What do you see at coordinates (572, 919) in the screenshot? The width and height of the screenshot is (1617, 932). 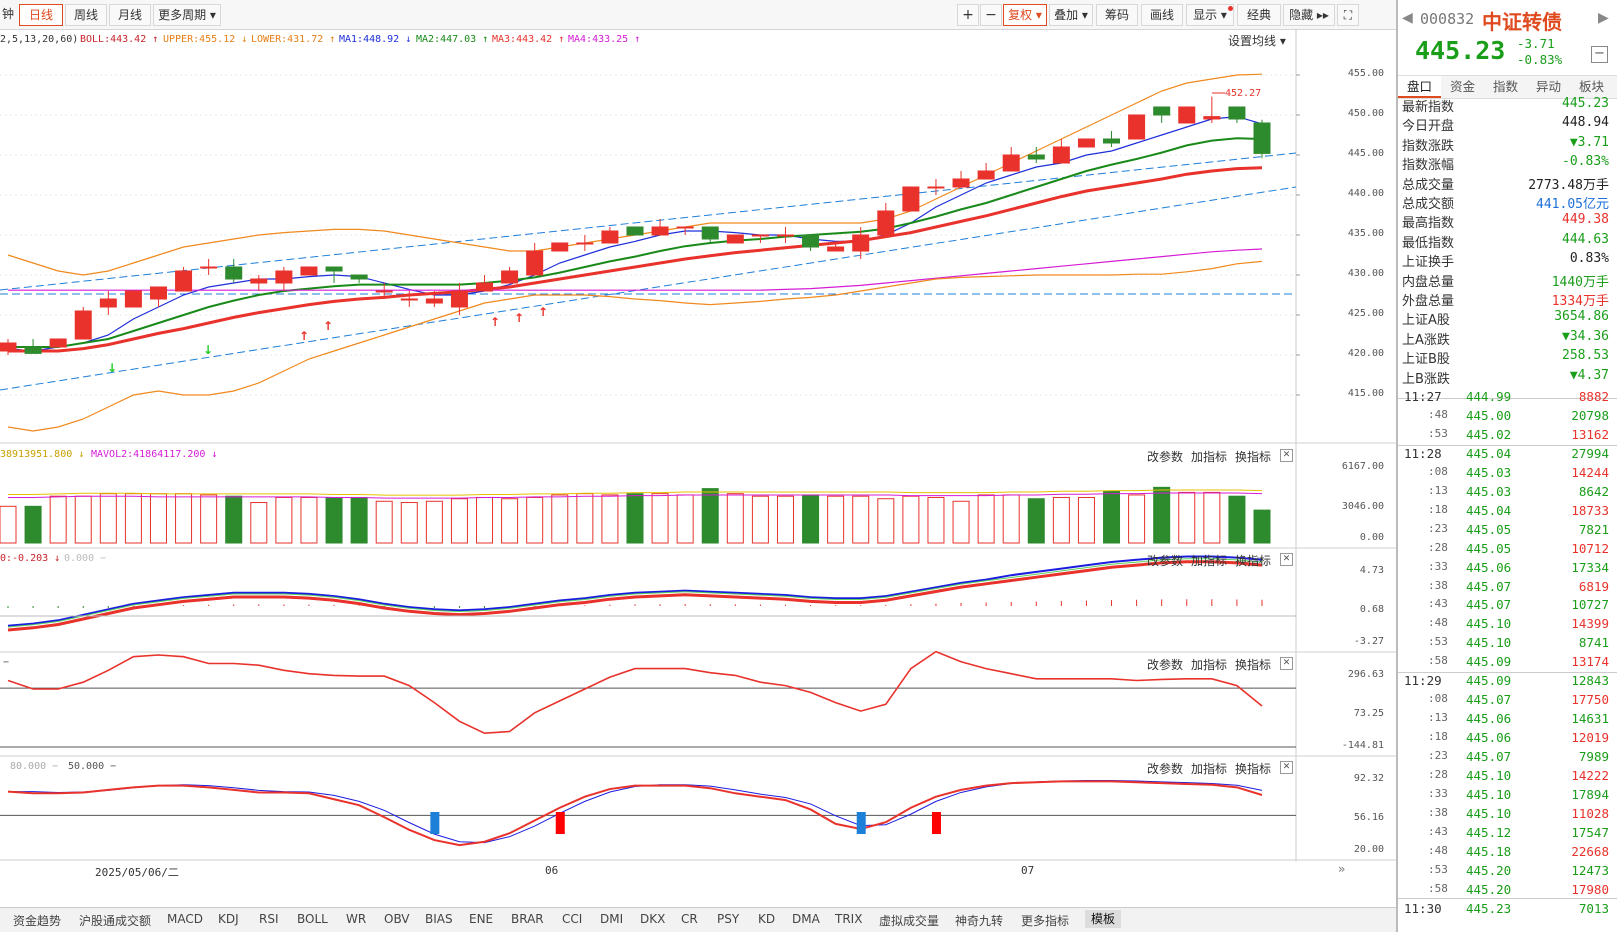 I see `indicator-tab: CCI` at bounding box center [572, 919].